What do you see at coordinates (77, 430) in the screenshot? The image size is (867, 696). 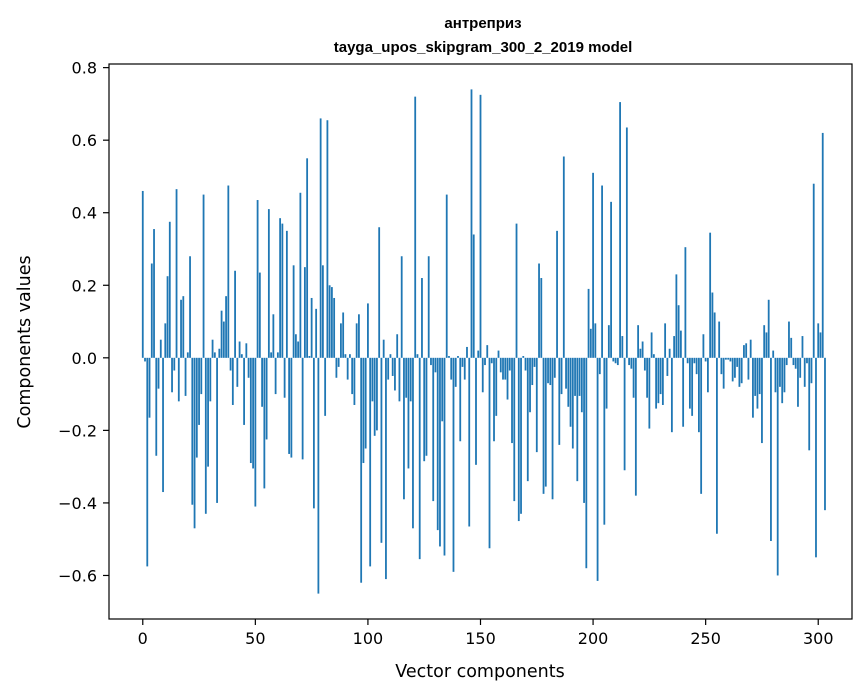 I see `y-tick-label: −0.2` at bounding box center [77, 430].